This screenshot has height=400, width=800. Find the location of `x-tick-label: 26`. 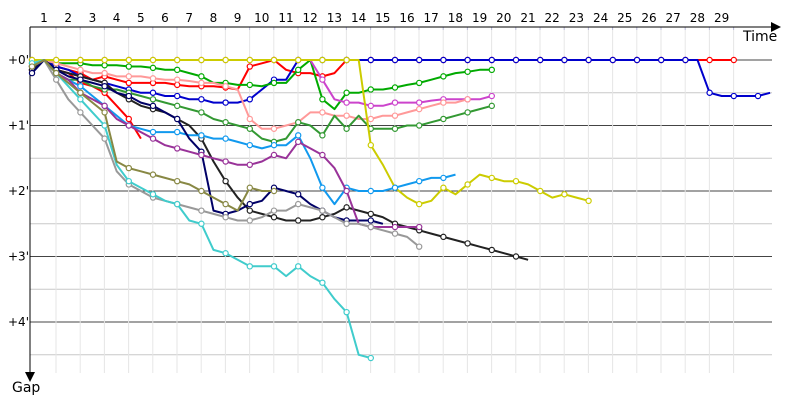

x-tick-label: 26 is located at coordinates (648, 18).